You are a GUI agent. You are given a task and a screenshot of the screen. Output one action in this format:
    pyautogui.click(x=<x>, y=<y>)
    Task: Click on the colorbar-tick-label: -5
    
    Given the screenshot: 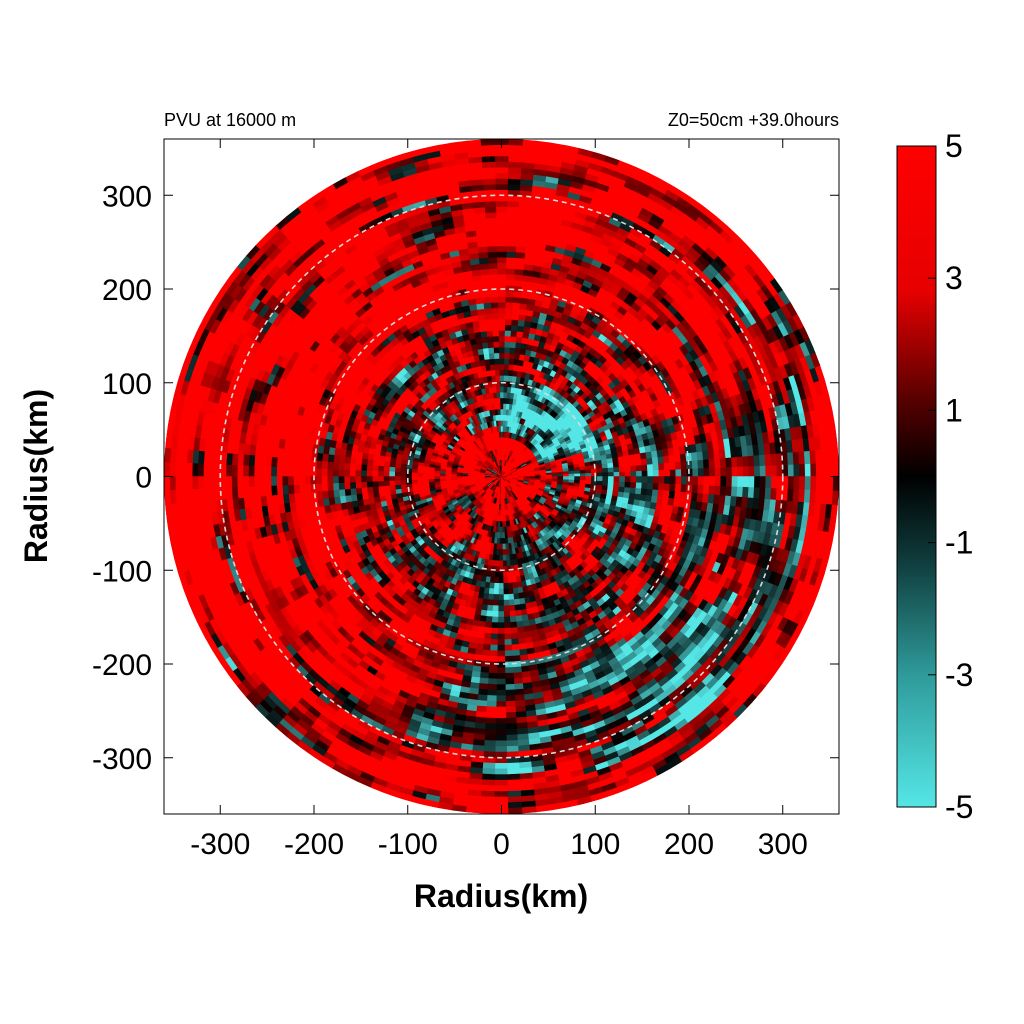 What is the action you would take?
    pyautogui.click(x=959, y=807)
    